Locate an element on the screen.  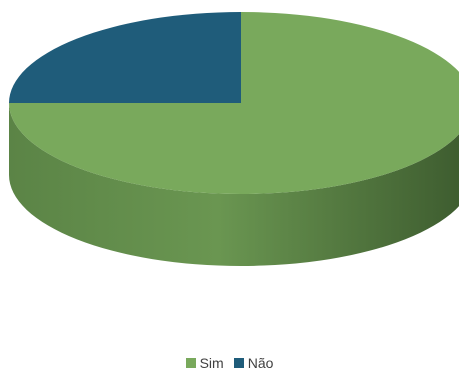
pie-slice-nao is located at coordinates (125, 57).